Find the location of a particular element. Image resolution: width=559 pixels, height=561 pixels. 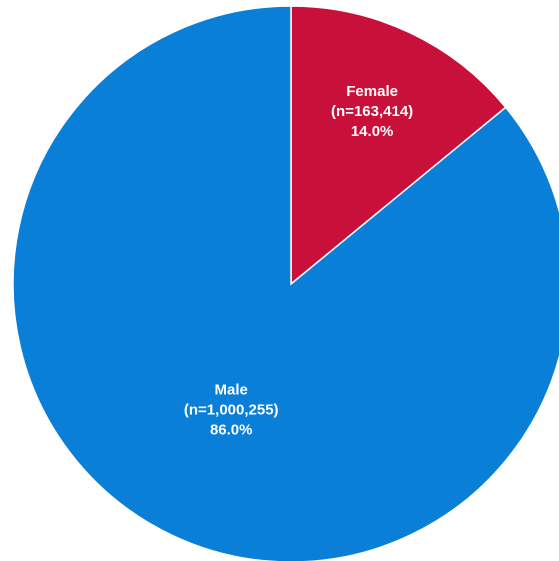

slice-percent-male: 86.0% is located at coordinates (231, 430).